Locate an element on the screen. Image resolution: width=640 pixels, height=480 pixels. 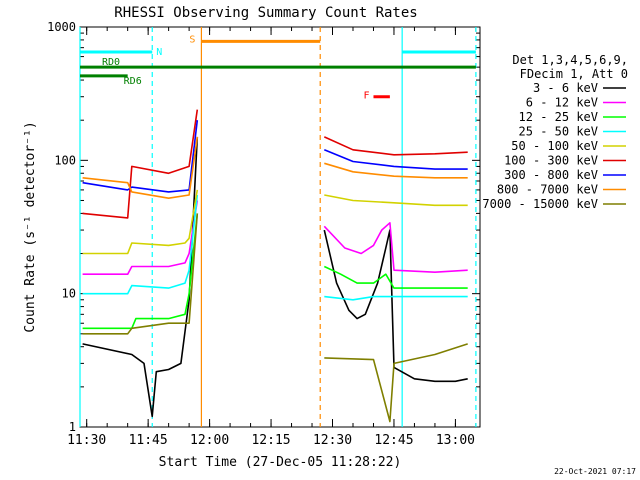
annotation-f: F is located at coordinates (366, 96).